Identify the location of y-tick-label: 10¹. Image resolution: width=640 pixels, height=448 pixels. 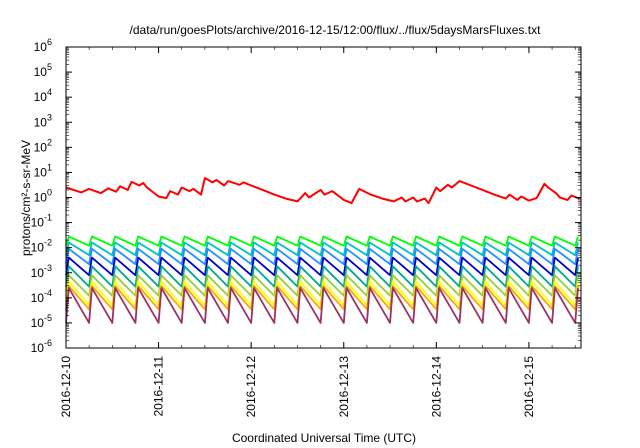
(43, 170).